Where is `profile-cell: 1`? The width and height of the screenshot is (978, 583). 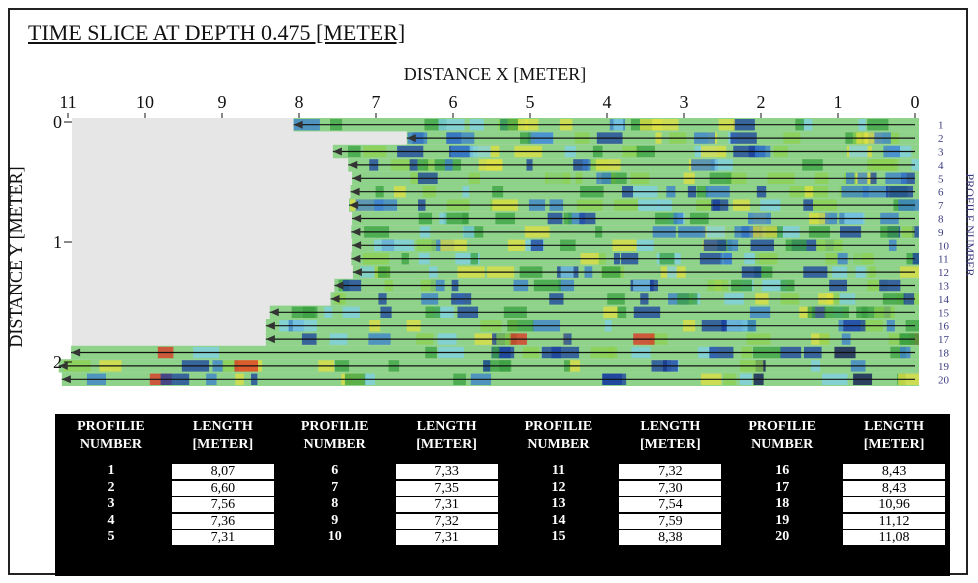 profile-cell: 1 is located at coordinates (111, 470).